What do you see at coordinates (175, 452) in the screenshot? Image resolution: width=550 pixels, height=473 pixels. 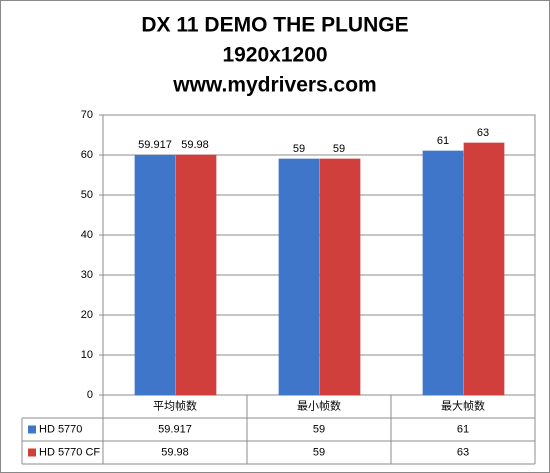 I see `table-value: 59.98` at bounding box center [175, 452].